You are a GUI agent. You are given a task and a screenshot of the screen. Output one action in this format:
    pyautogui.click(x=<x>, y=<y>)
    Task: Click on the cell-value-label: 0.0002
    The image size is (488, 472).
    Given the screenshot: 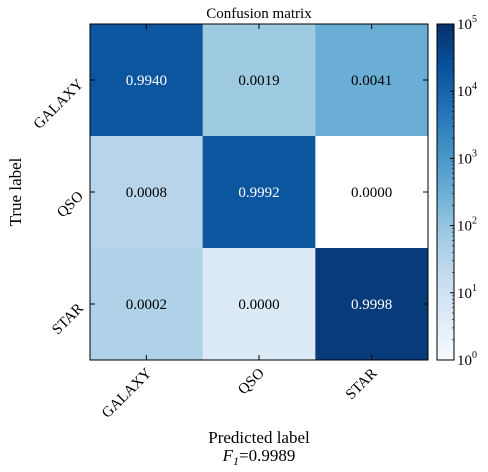 What is the action you would take?
    pyautogui.click(x=146, y=305)
    